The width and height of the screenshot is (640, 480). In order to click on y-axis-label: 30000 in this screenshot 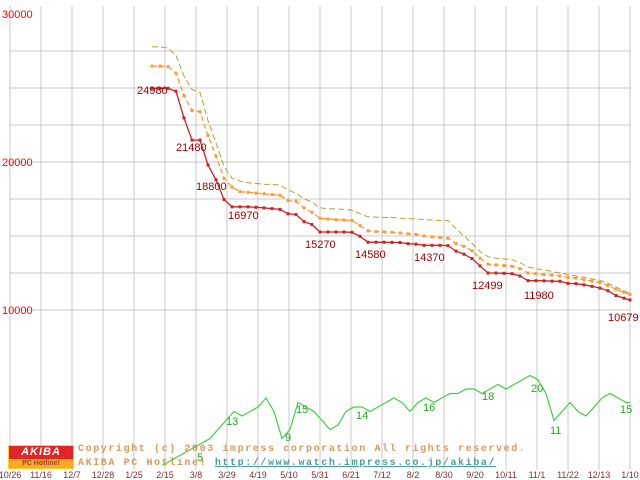, I will do `click(17, 15)`.